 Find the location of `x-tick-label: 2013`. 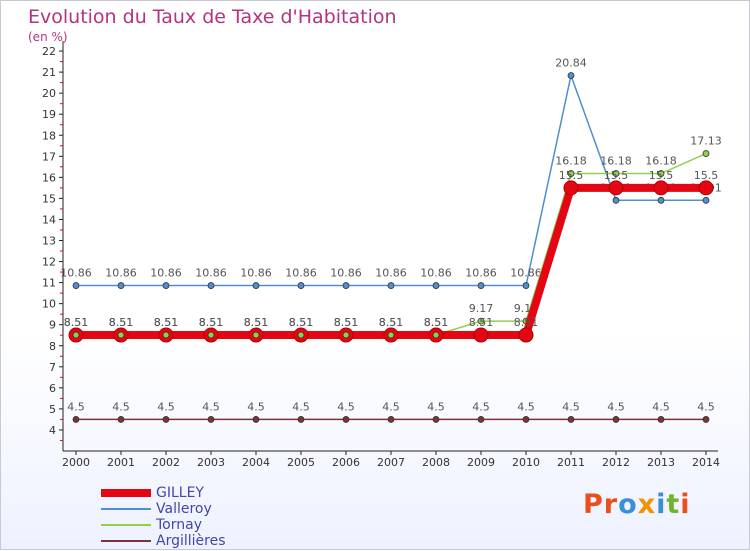

x-tick-label: 2013 is located at coordinates (661, 462).